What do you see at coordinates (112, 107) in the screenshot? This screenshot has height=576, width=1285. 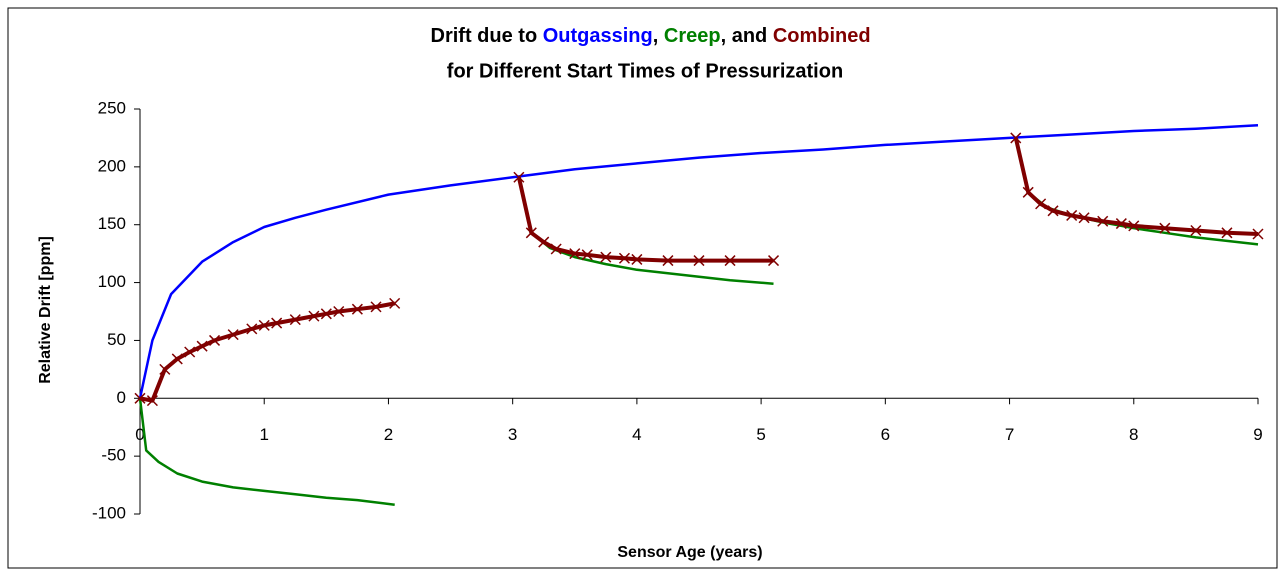 I see `y-tick-label: 250` at bounding box center [112, 107].